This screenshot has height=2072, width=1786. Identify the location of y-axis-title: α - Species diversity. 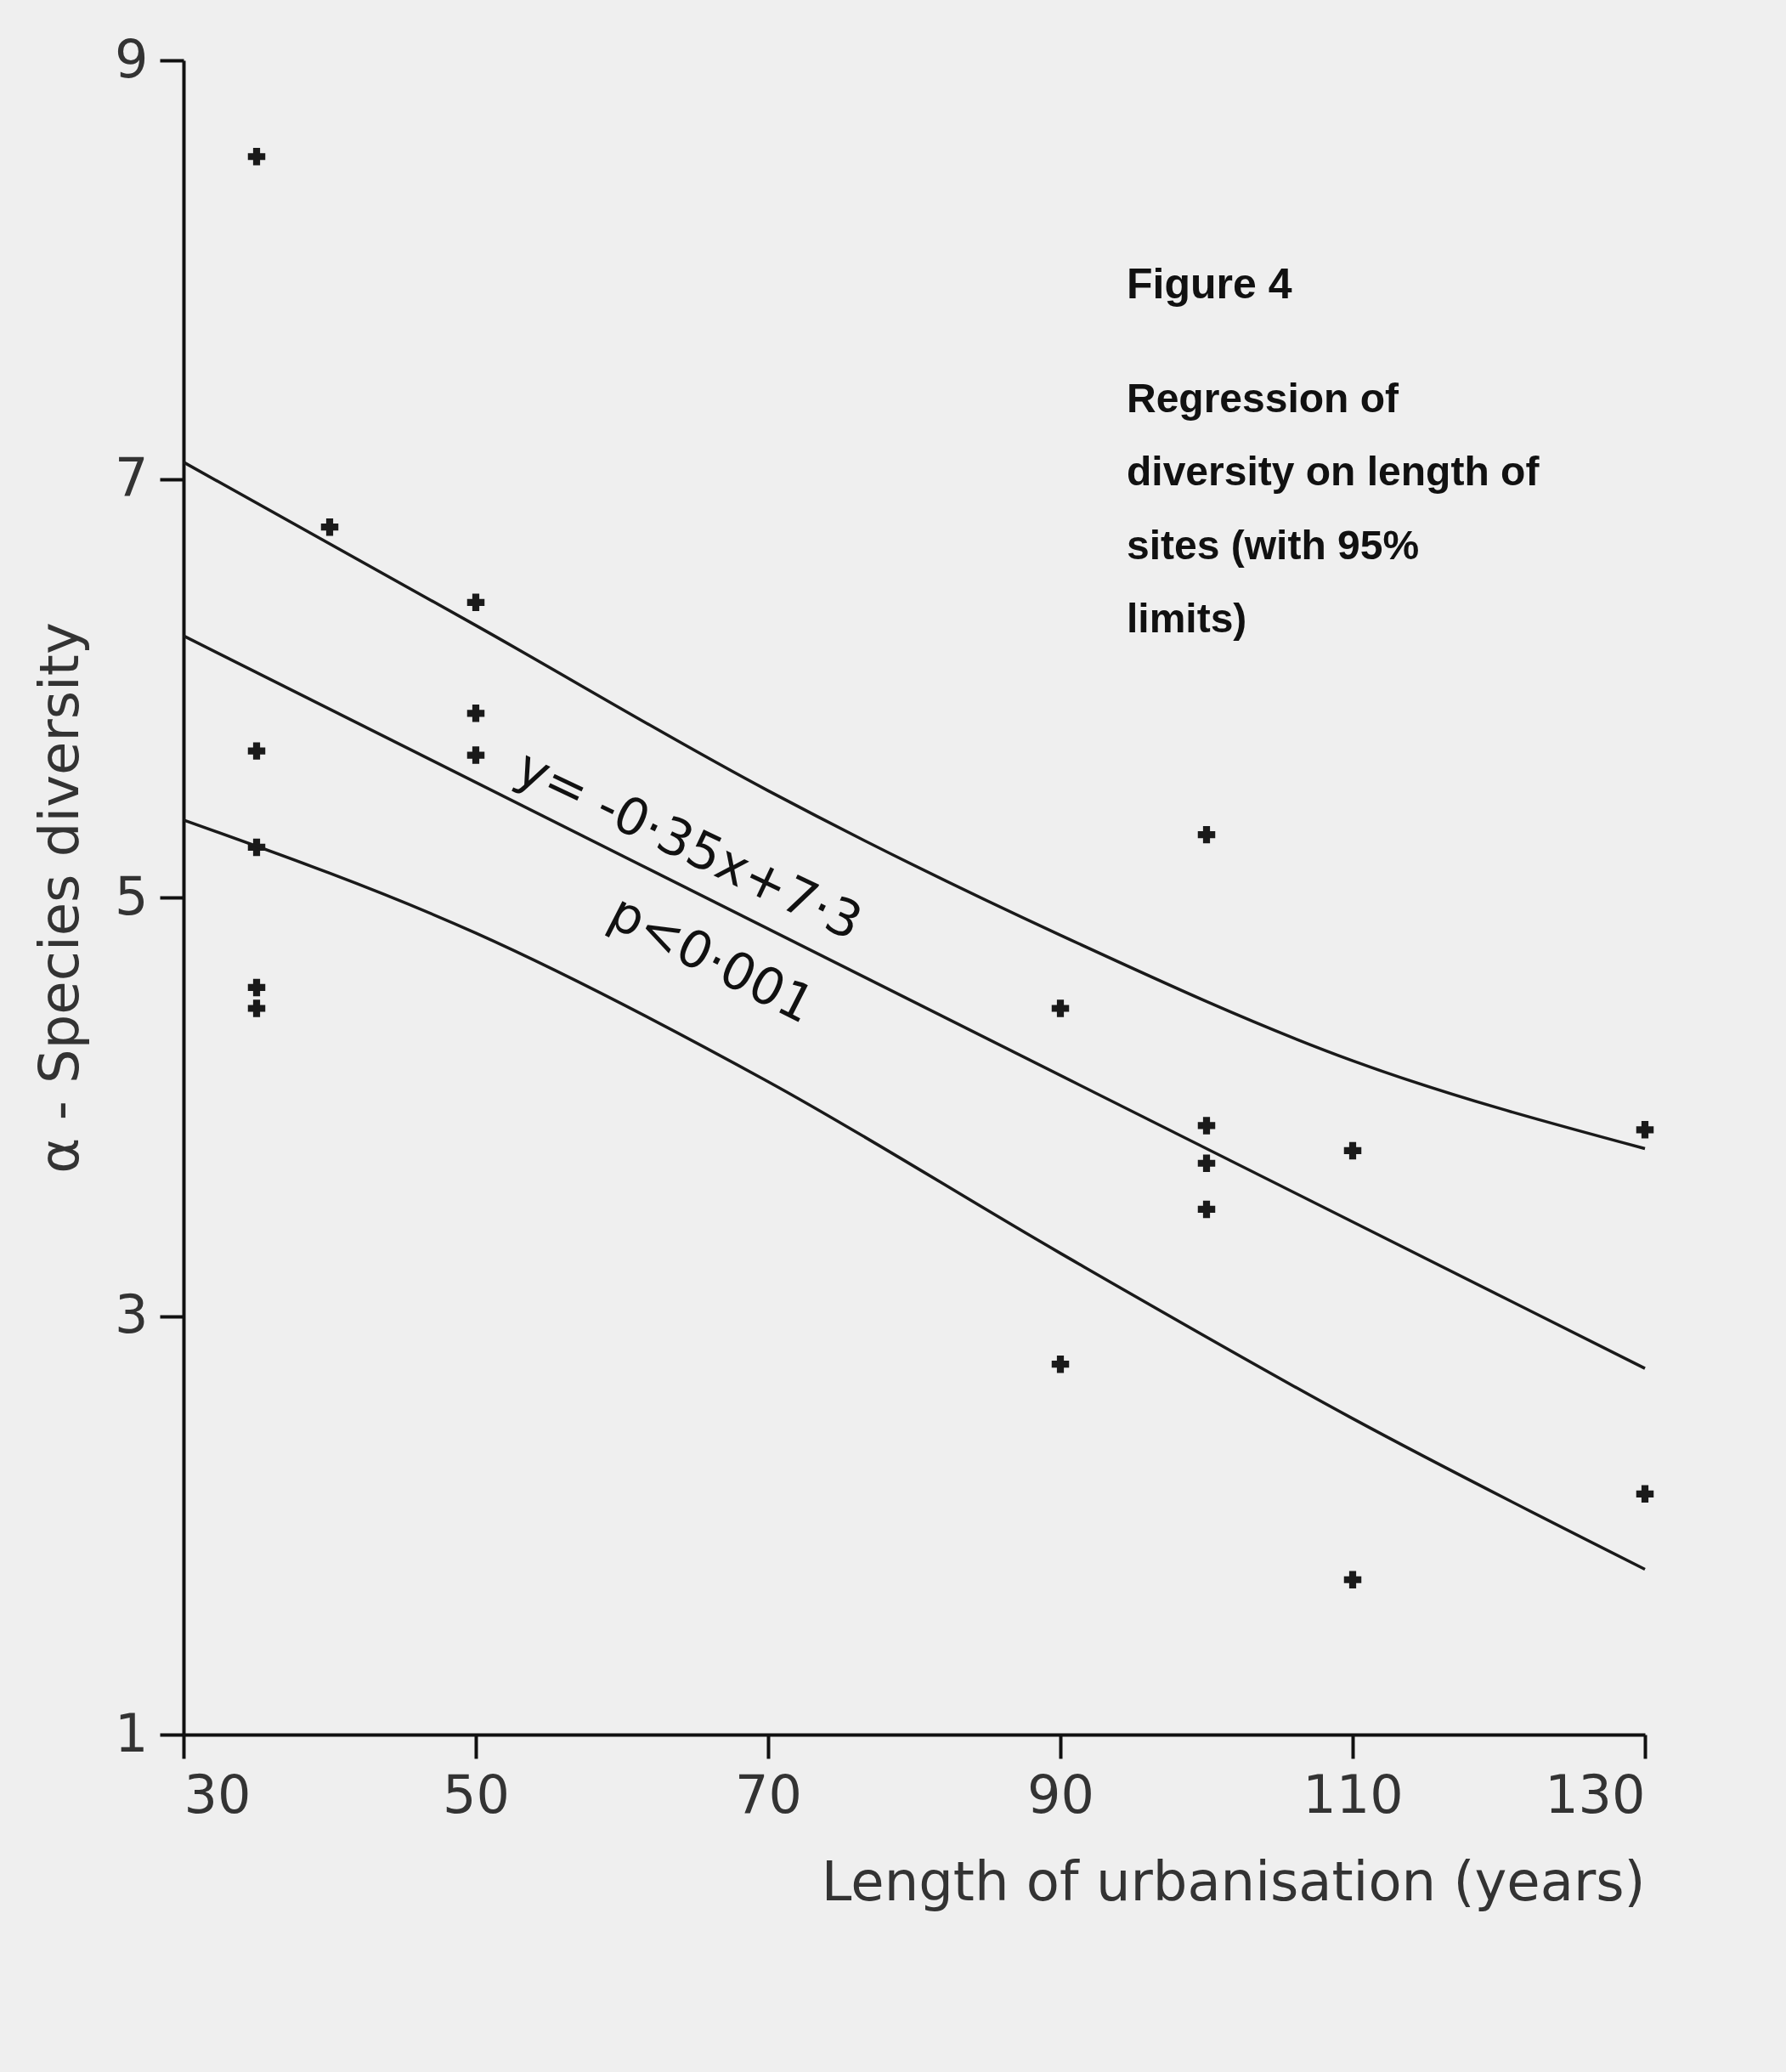
(60, 898).